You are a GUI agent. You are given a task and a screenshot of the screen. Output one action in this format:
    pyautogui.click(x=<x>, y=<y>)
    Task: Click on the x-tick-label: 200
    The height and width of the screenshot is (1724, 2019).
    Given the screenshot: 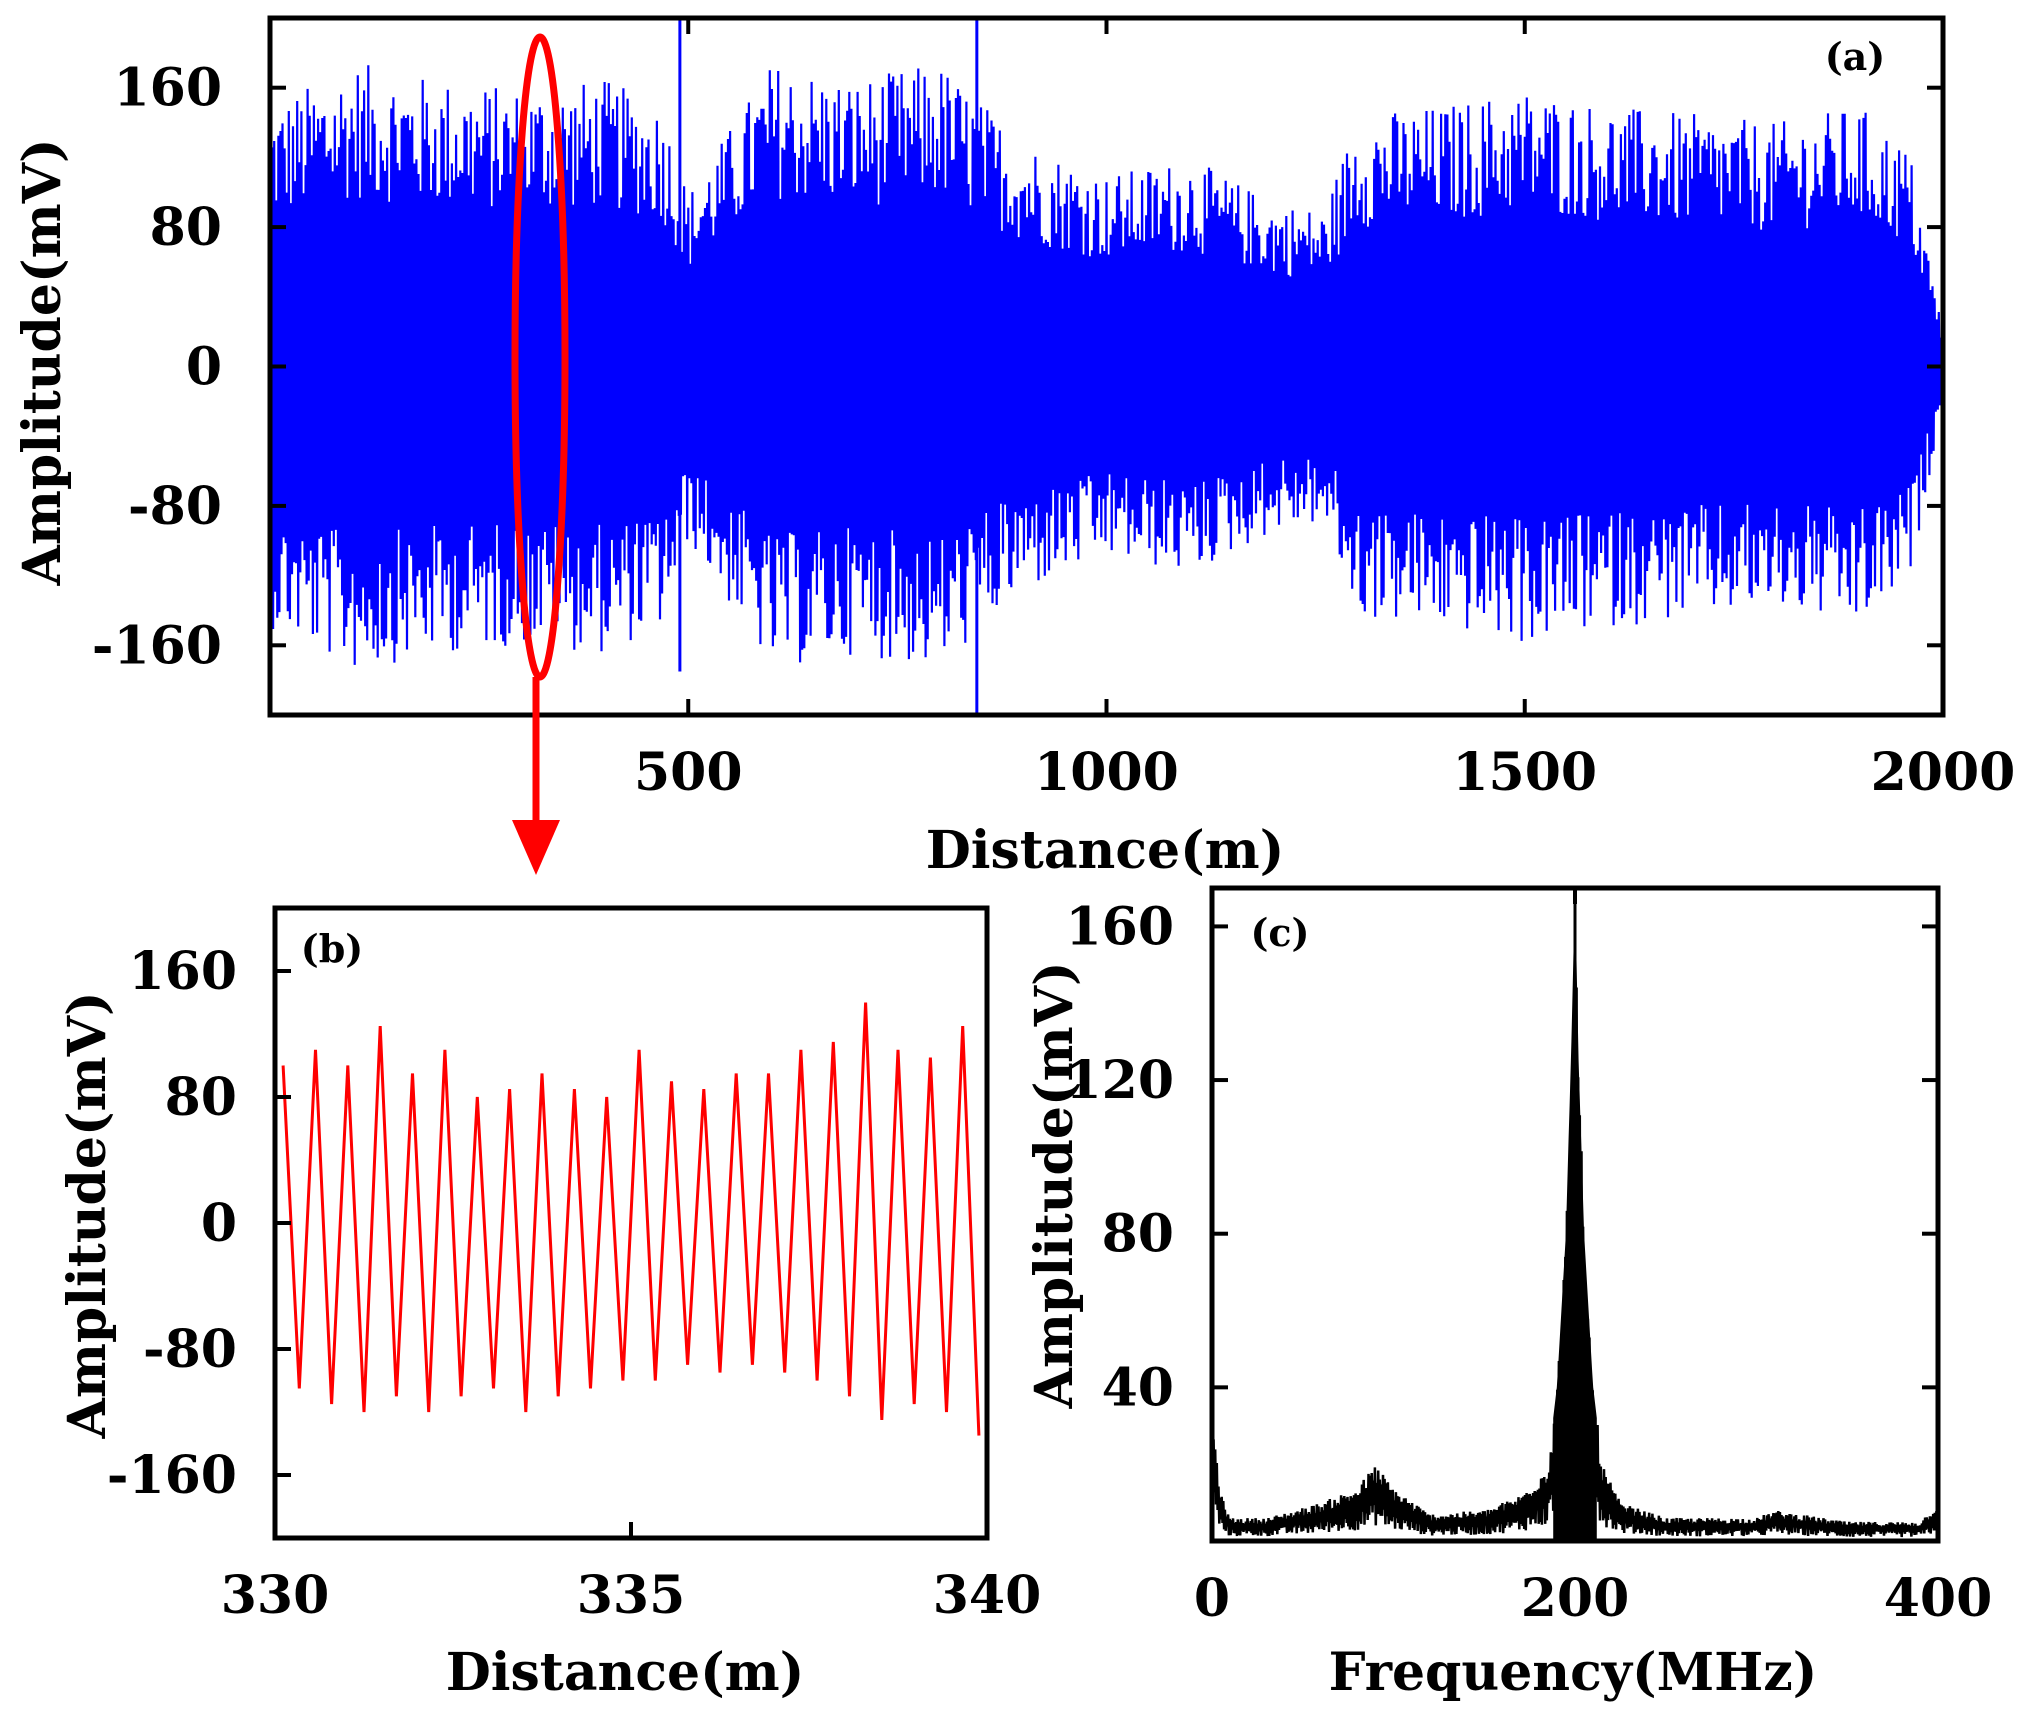 What is the action you would take?
    pyautogui.click(x=1575, y=1598)
    